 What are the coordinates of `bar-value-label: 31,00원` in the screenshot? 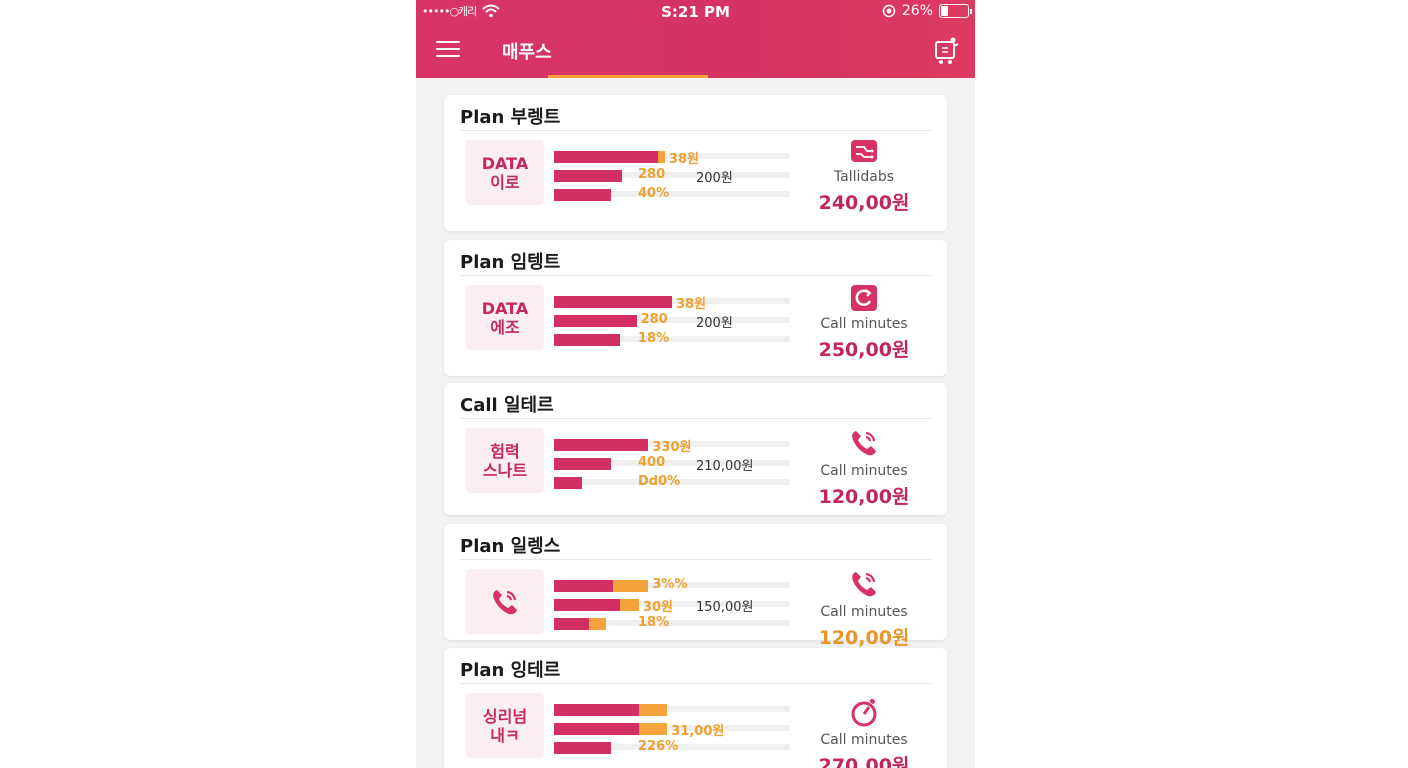 It's located at (698, 731).